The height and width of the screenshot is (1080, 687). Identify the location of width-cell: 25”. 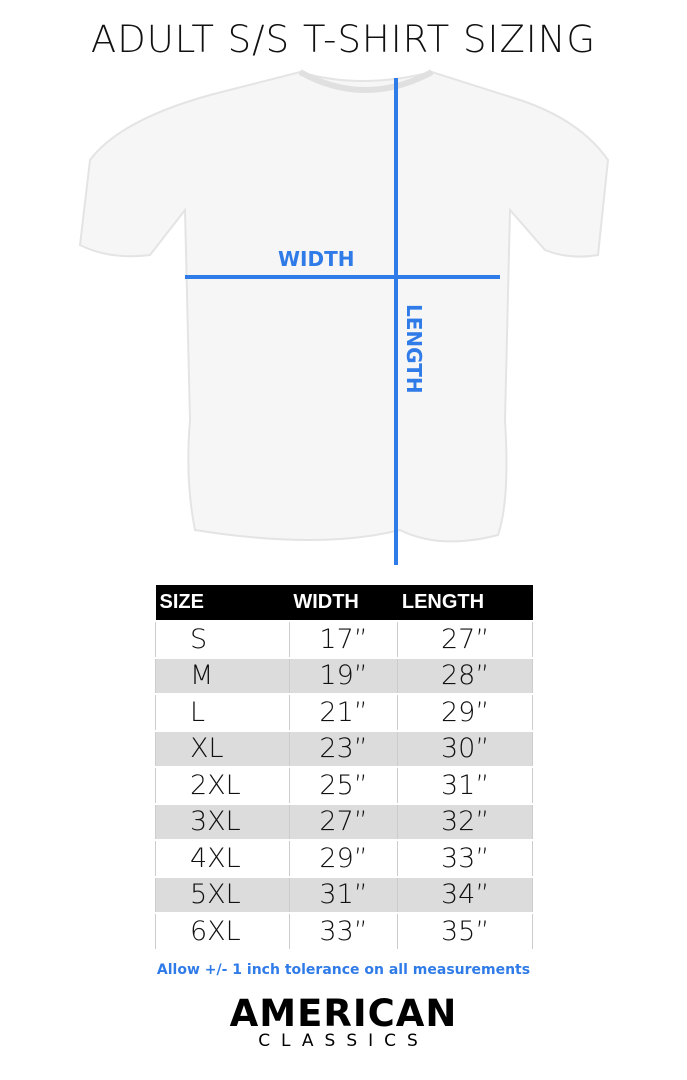
(343, 785).